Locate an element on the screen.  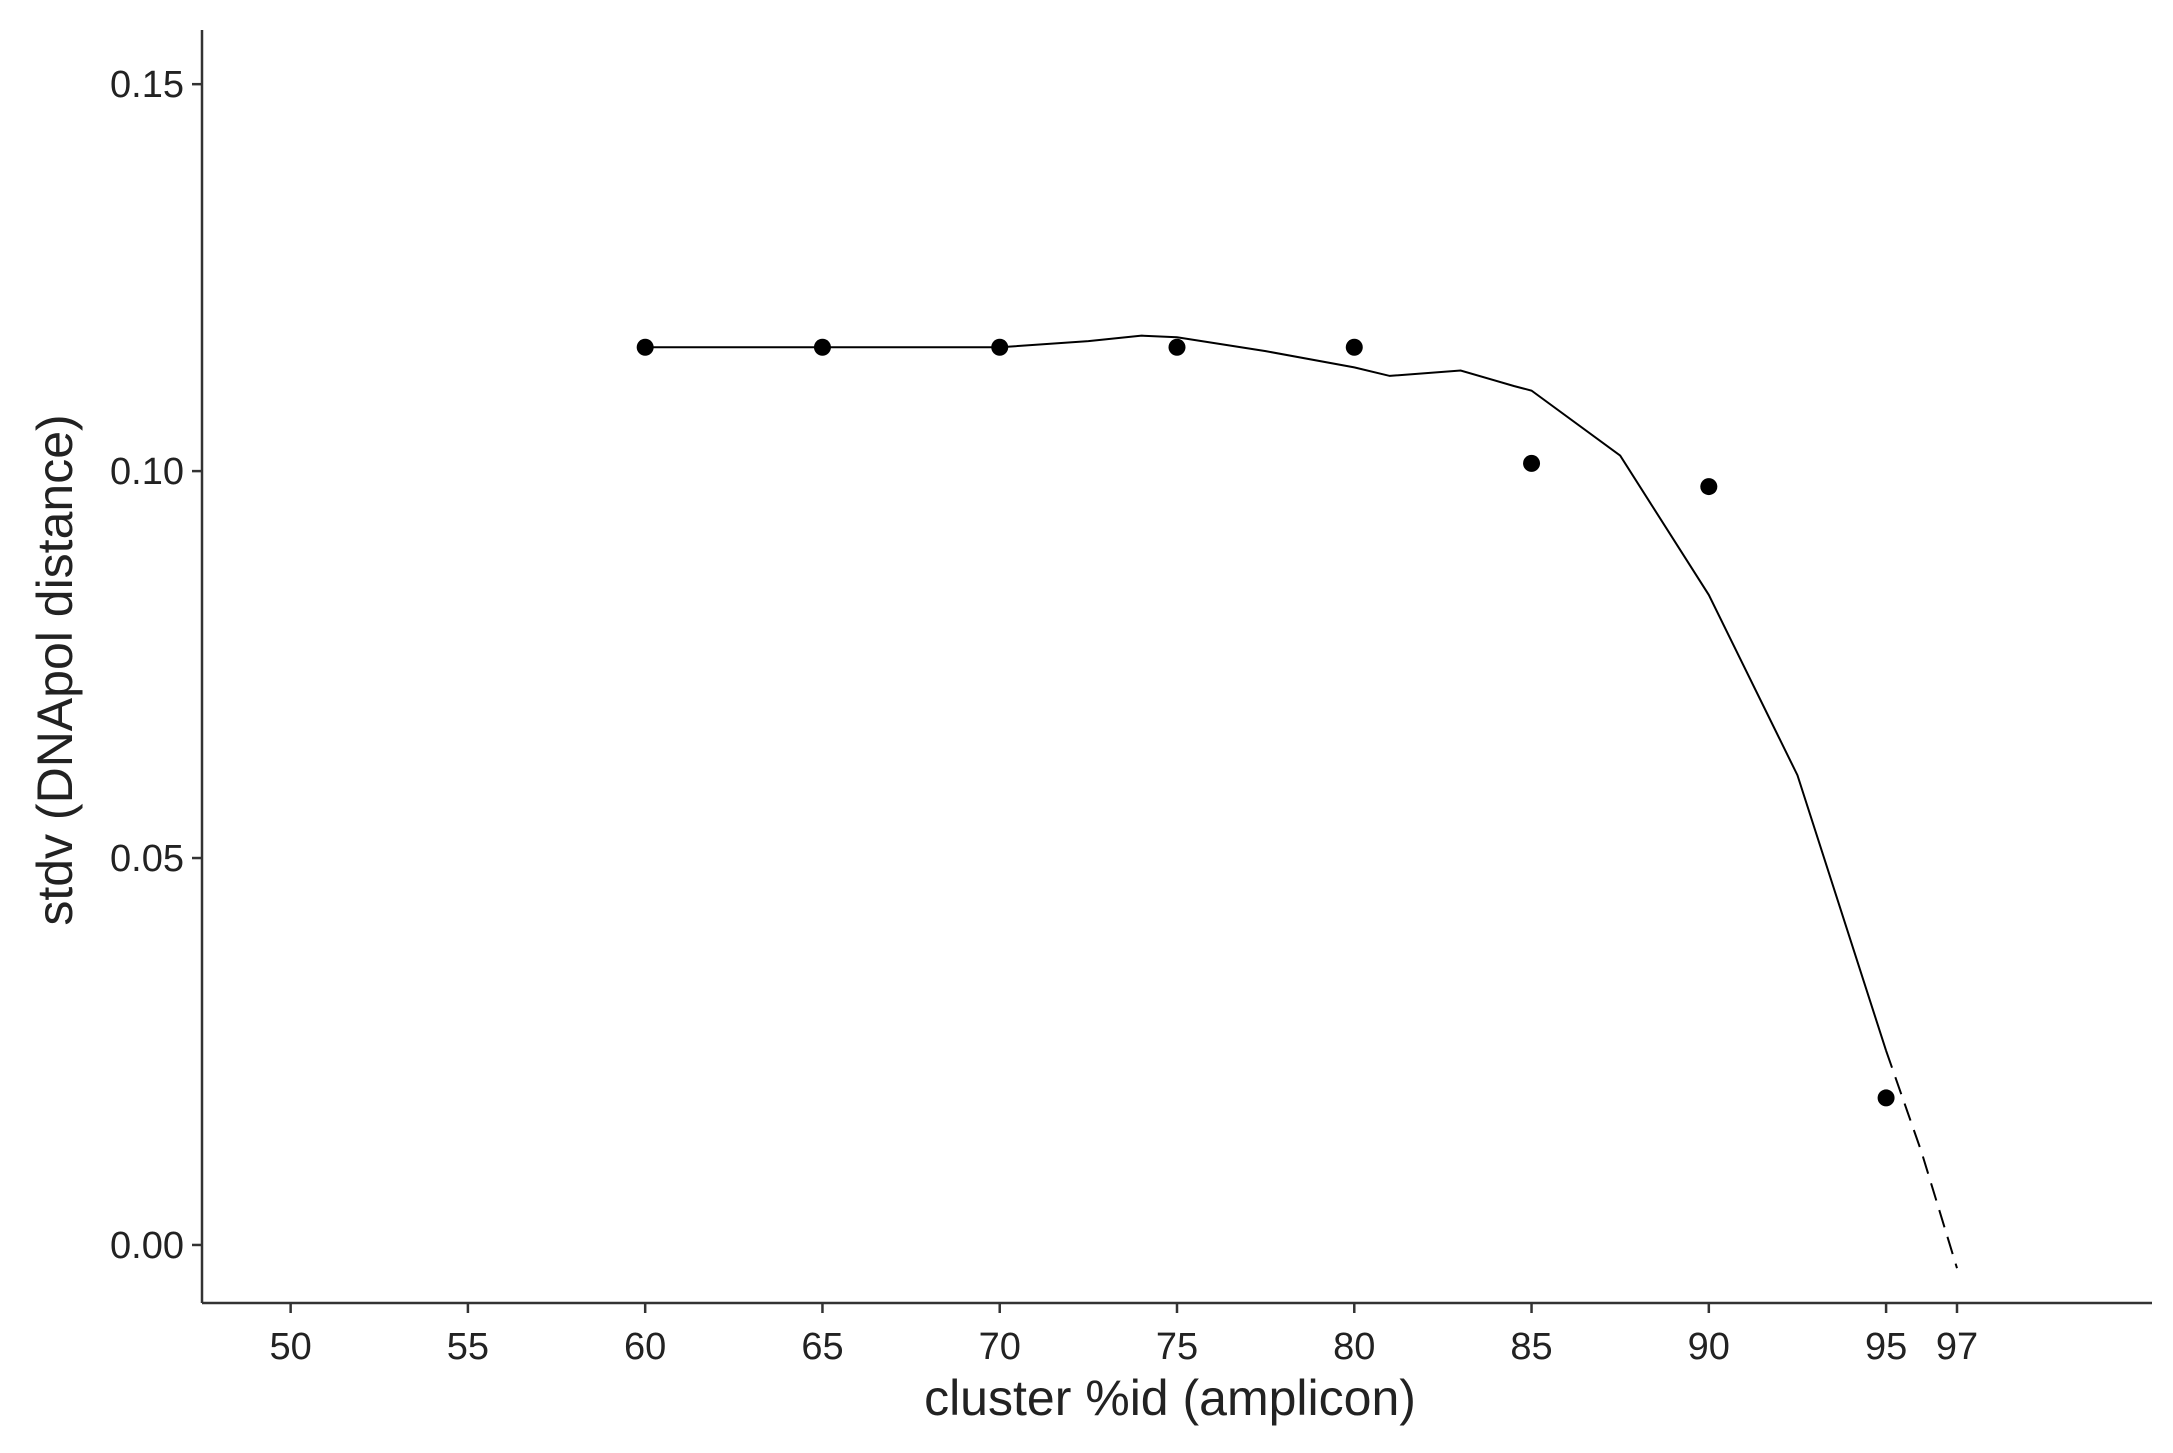
x-tick-label: 50 is located at coordinates (290, 1347).